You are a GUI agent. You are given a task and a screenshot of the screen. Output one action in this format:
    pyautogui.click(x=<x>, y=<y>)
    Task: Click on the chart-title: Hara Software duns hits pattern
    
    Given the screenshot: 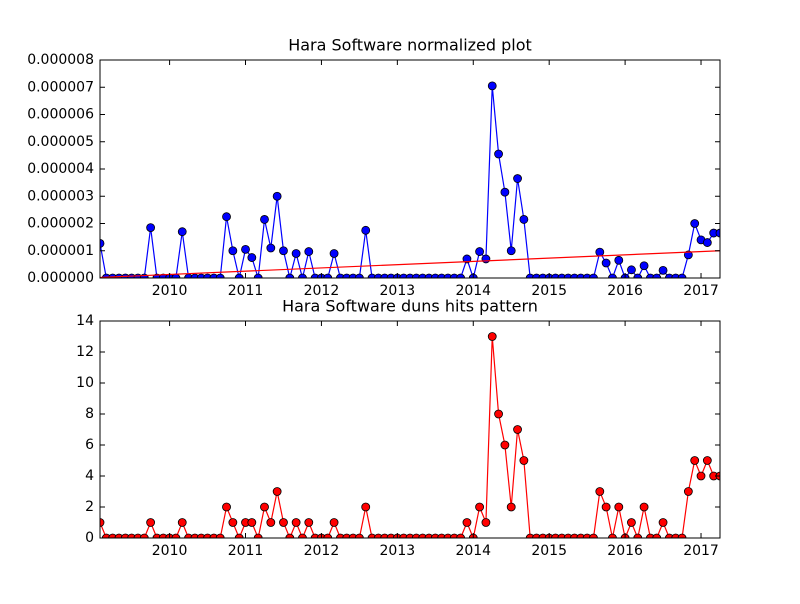 What is the action you would take?
    pyautogui.click(x=410, y=306)
    